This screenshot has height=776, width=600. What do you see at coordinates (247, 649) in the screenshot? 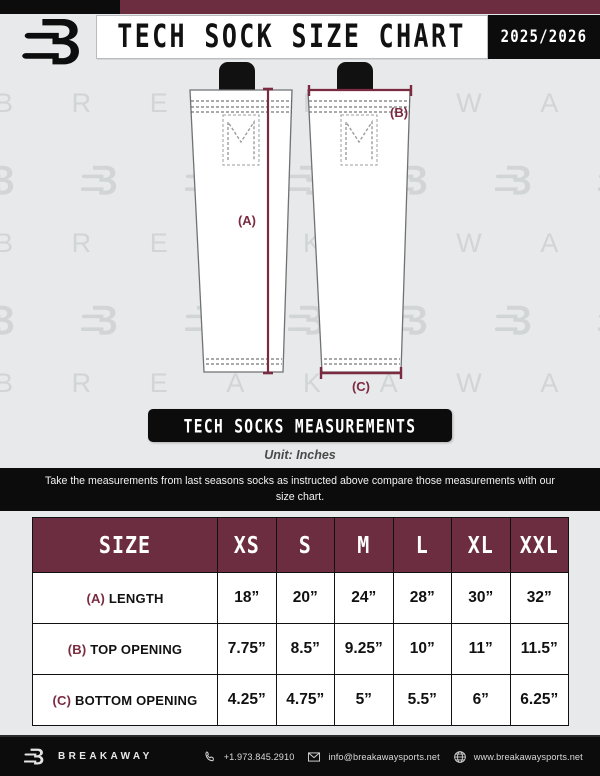
I see `table-cell: 7.75”` at bounding box center [247, 649].